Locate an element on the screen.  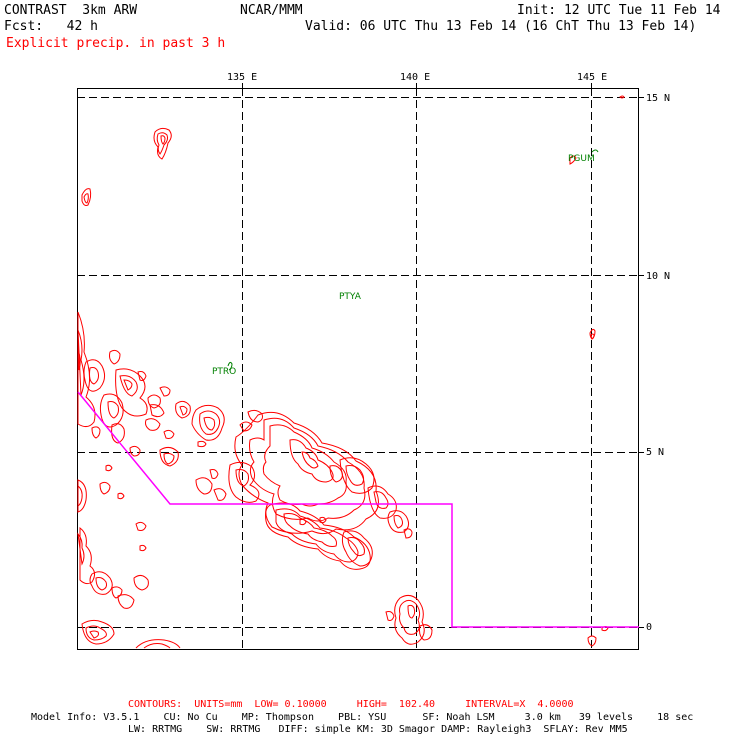
forecast-hour: Fcst: 42 h is located at coordinates (51, 26).